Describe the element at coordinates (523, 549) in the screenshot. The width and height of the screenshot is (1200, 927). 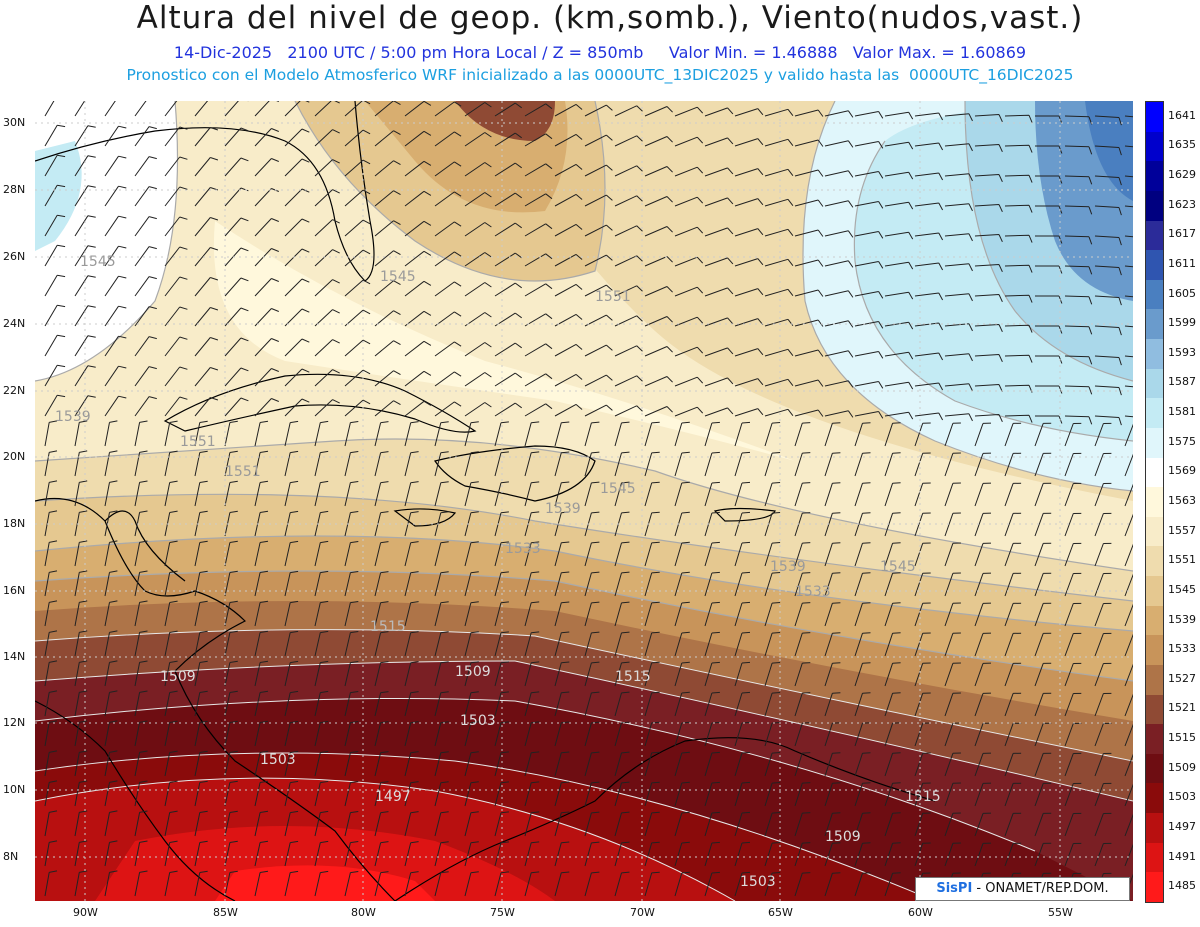
I see `contour-label: 1533` at that location.